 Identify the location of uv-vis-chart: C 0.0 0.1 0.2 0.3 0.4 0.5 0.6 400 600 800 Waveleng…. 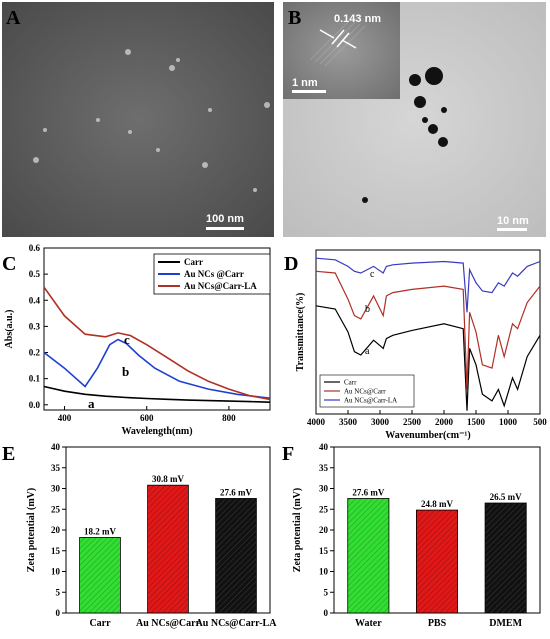
(136, 340).